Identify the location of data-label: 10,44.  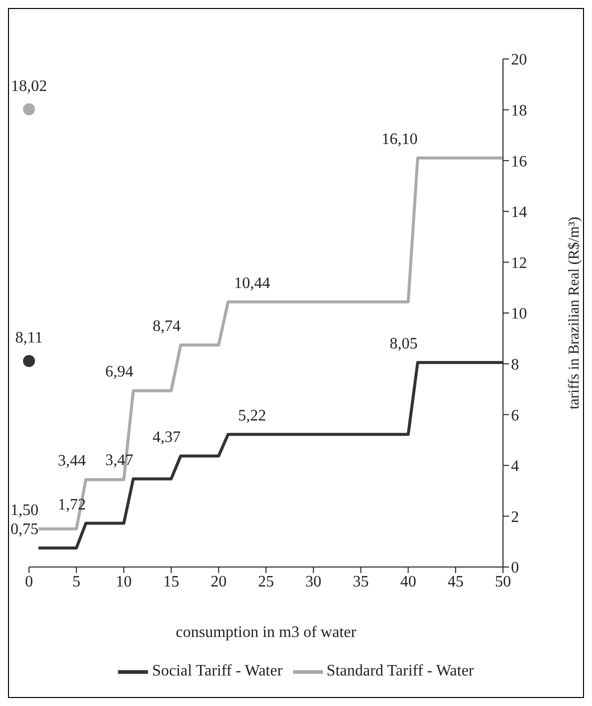
(252, 283).